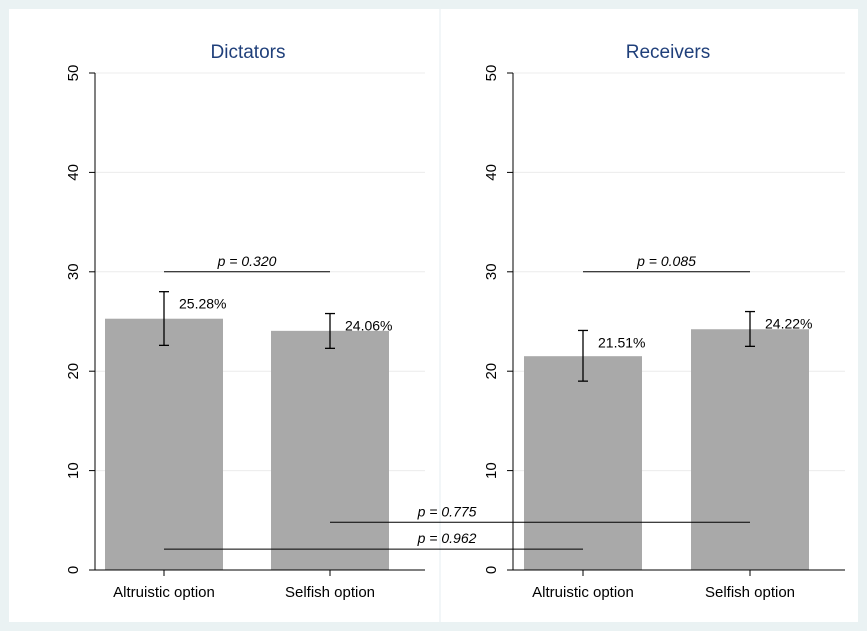 This screenshot has width=867, height=631. What do you see at coordinates (73, 172) in the screenshot?
I see `panel-1-y-tick-label: 40` at bounding box center [73, 172].